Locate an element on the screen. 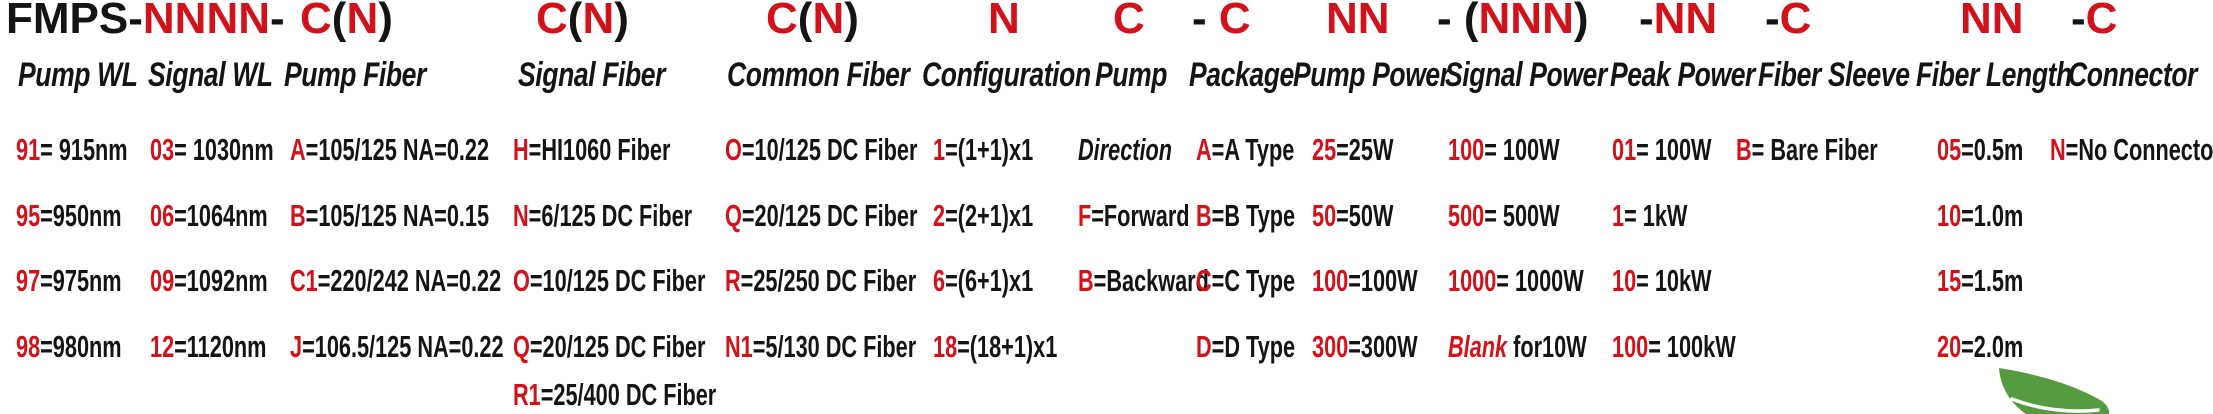  value-text: = 10kW is located at coordinates (1674, 280).